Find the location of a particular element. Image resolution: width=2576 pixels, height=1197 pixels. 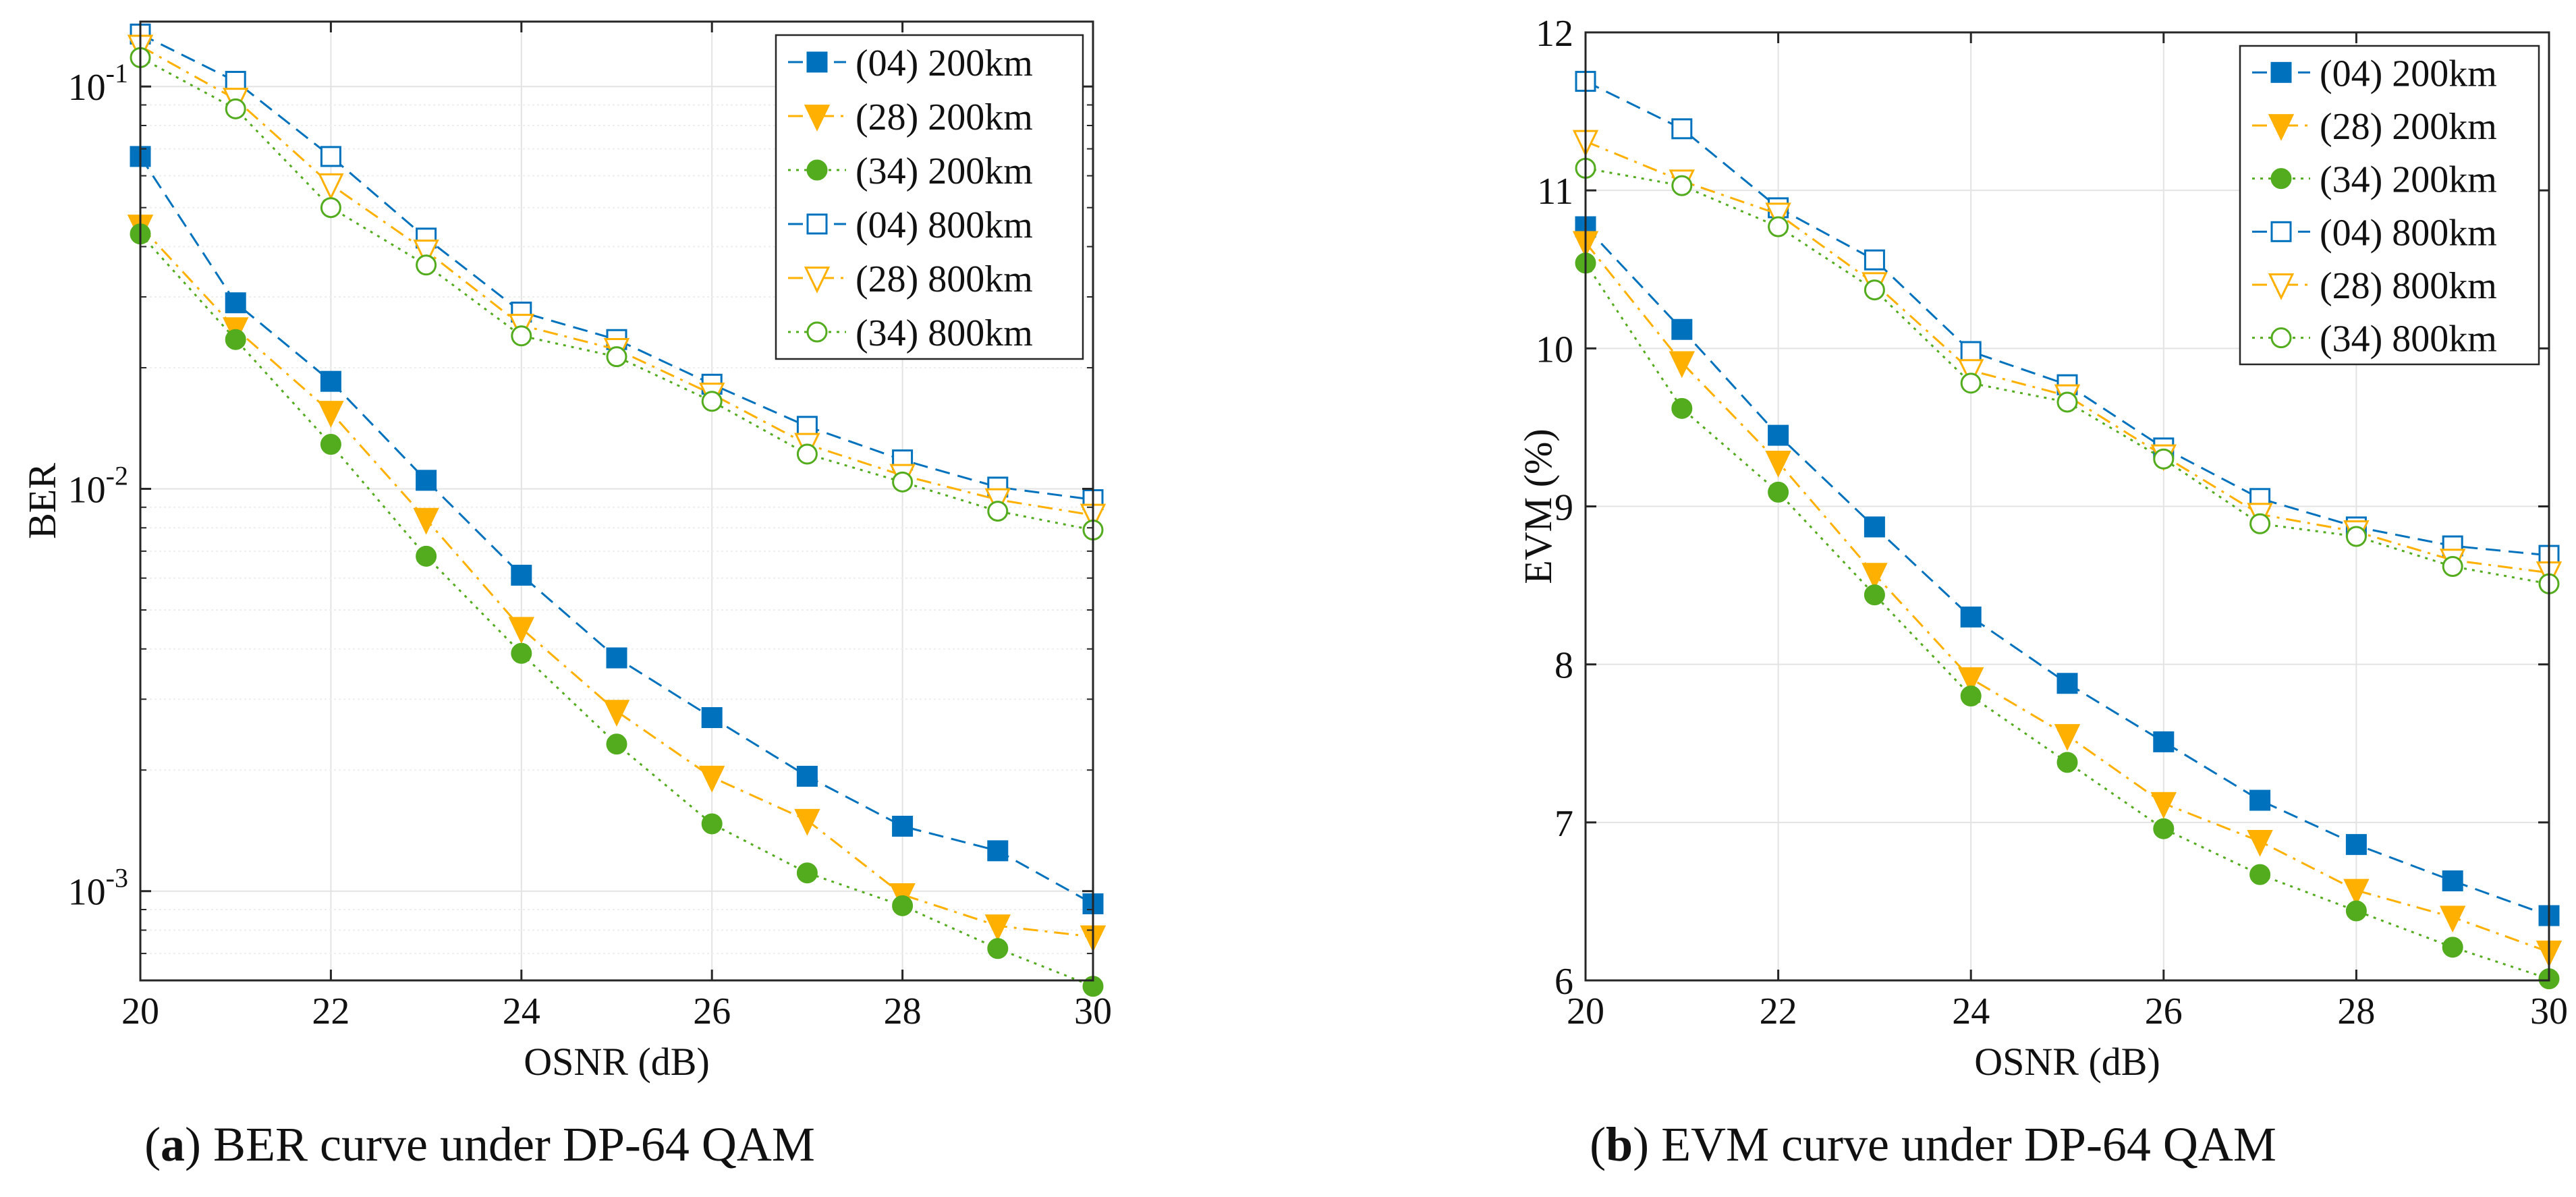

series-34-800km is located at coordinates (2067, 375).